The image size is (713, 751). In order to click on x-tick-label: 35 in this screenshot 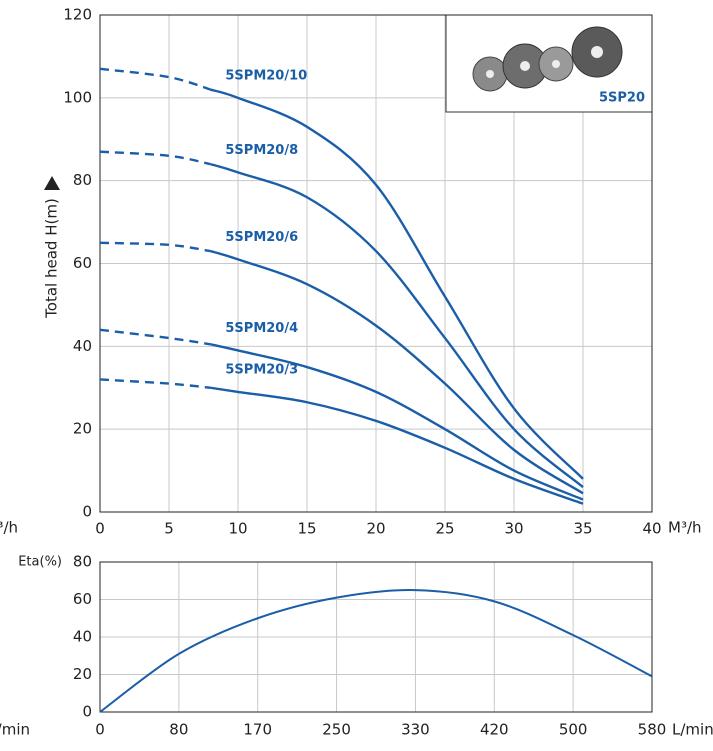, I will do `click(582, 529)`.